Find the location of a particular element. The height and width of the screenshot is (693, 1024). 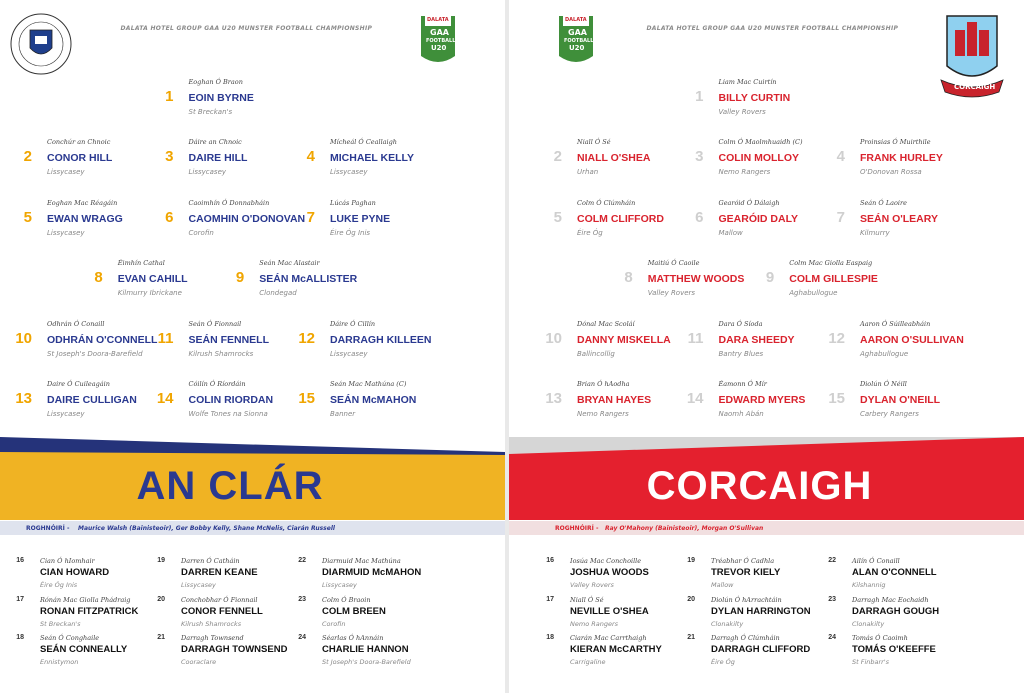

player-name: COLIN RIORDAN is located at coordinates (231, 400).